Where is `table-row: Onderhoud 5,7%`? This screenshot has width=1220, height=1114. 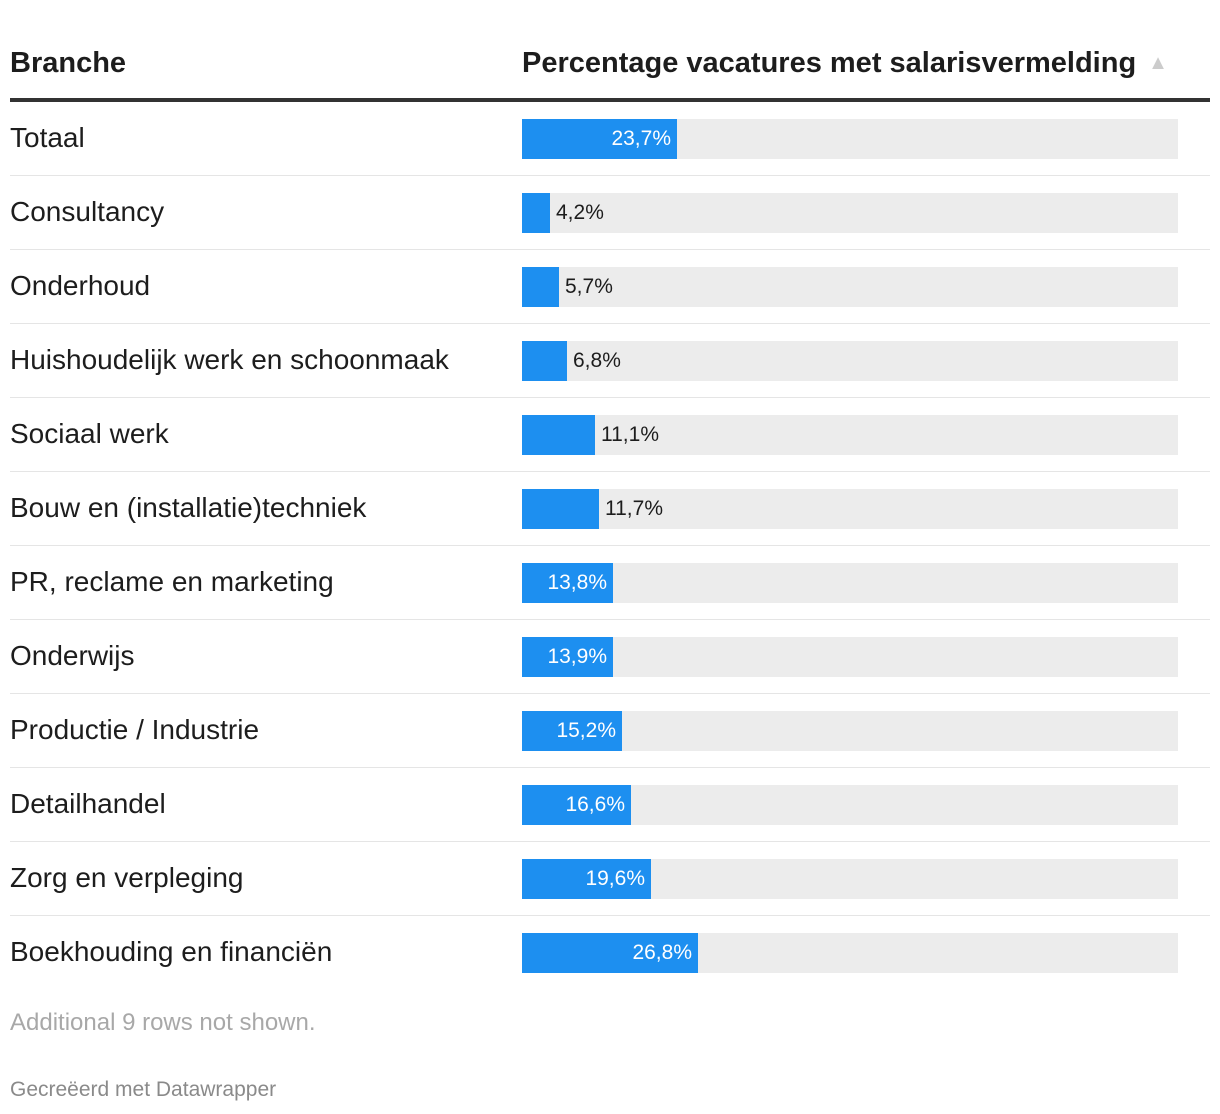
table-row: Onderhoud 5,7% is located at coordinates (610, 287).